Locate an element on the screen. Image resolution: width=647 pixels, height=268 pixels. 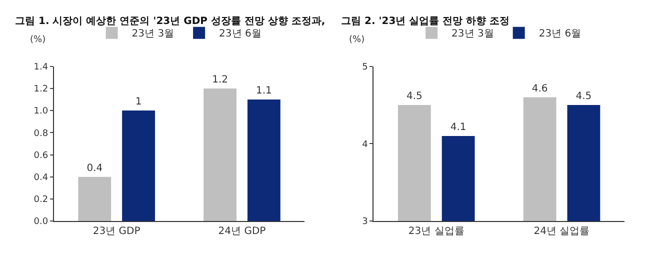
y-tick-label: 0.6 is located at coordinates (41, 155).